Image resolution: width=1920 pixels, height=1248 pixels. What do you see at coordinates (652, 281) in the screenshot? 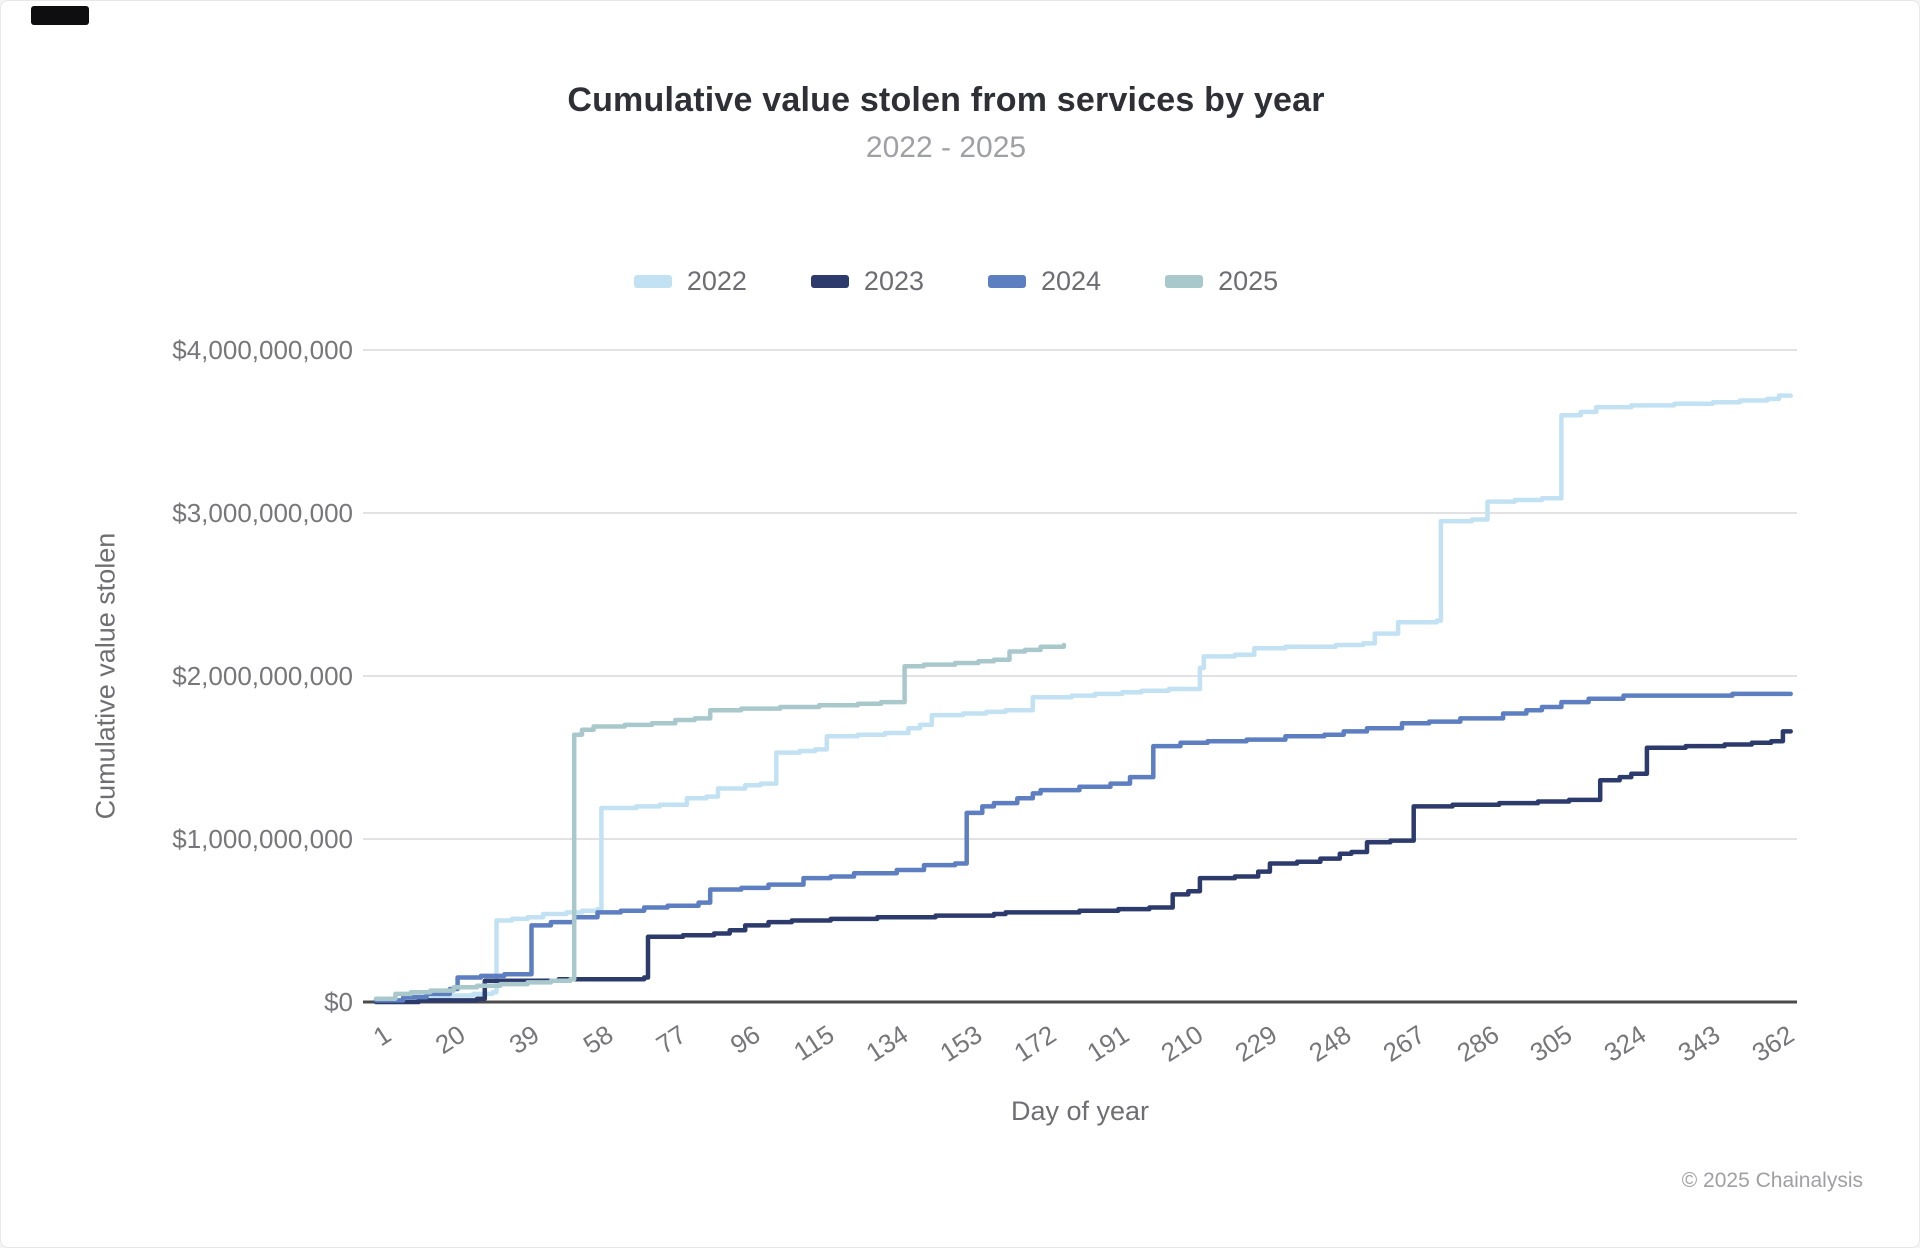
I see `legend-swatch-2022` at bounding box center [652, 281].